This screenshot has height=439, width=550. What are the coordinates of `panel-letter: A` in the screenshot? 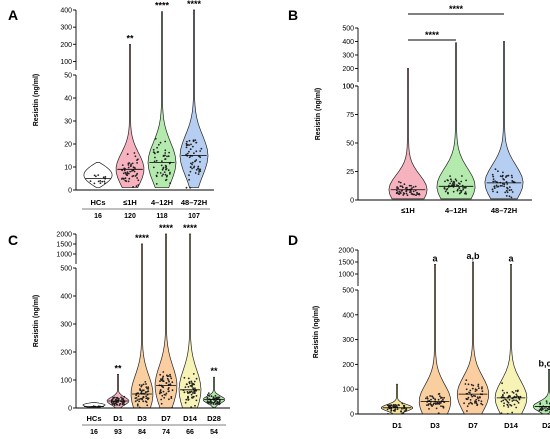 It's located at (13, 15).